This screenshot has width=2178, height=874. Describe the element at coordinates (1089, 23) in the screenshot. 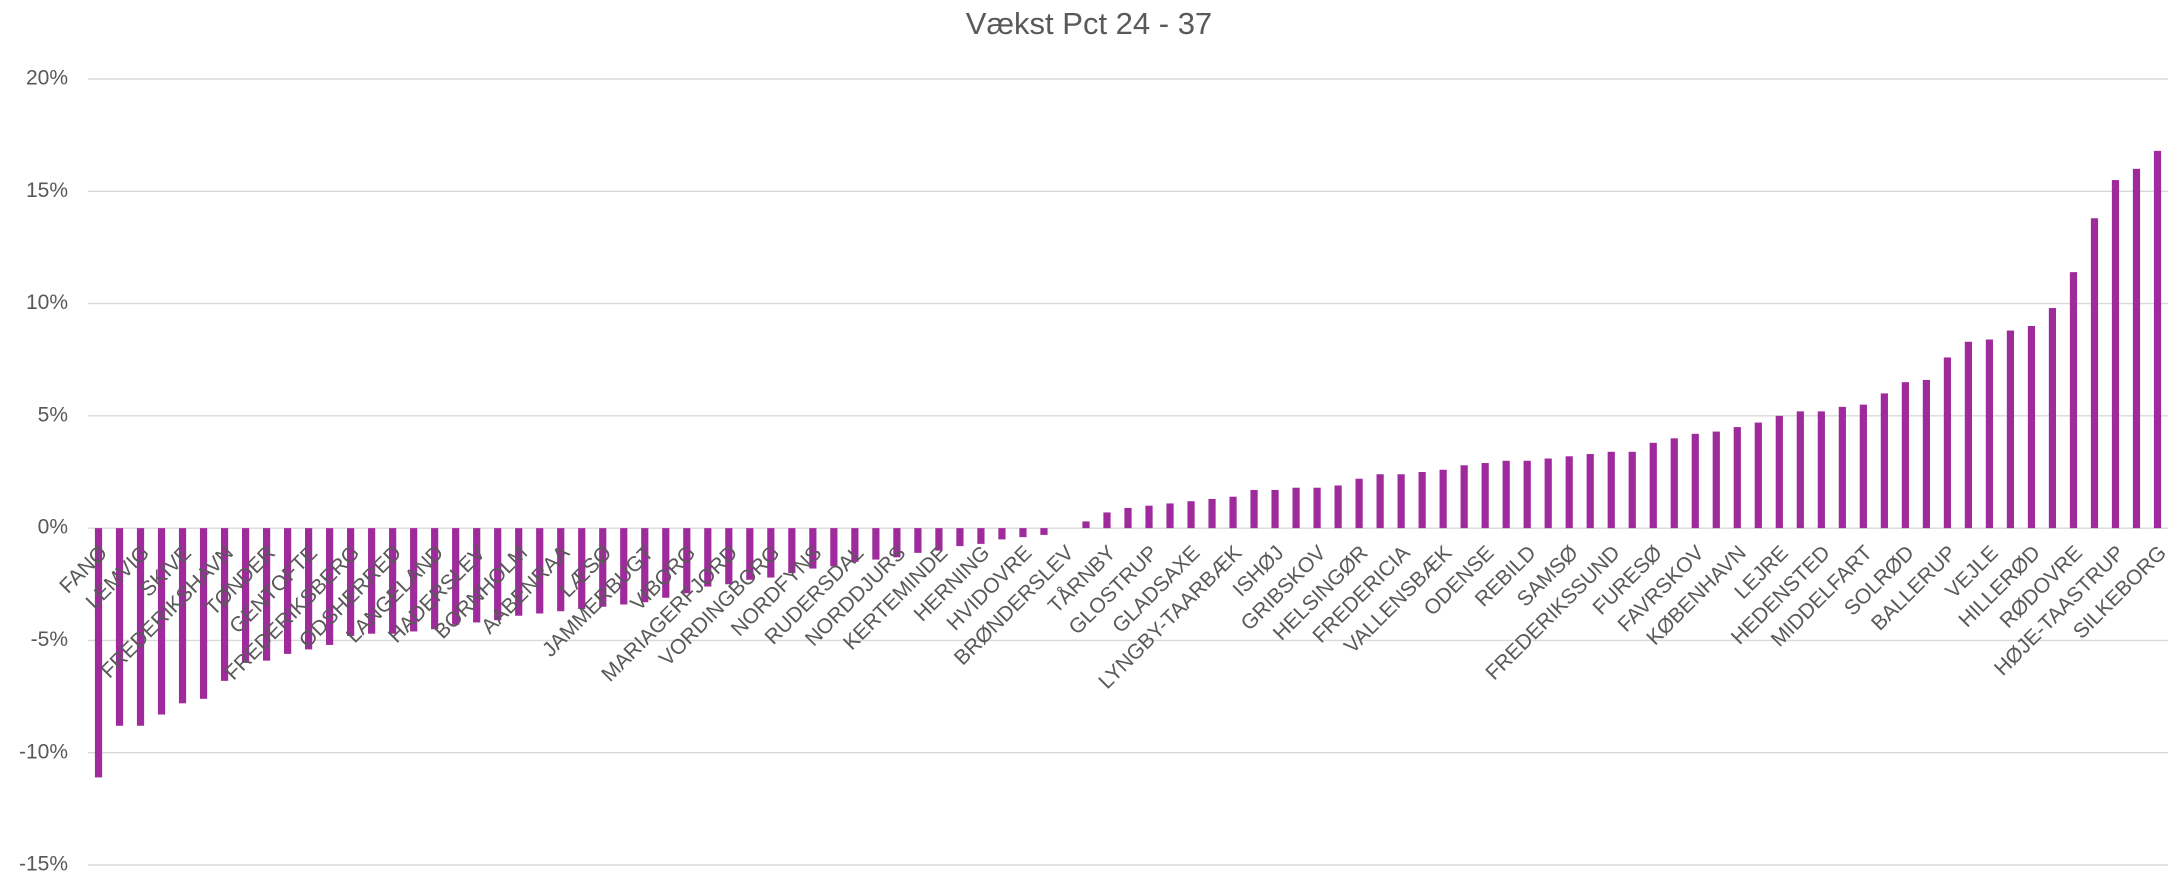

I see `chart-title: Vækst Pct 24 - 37` at that location.